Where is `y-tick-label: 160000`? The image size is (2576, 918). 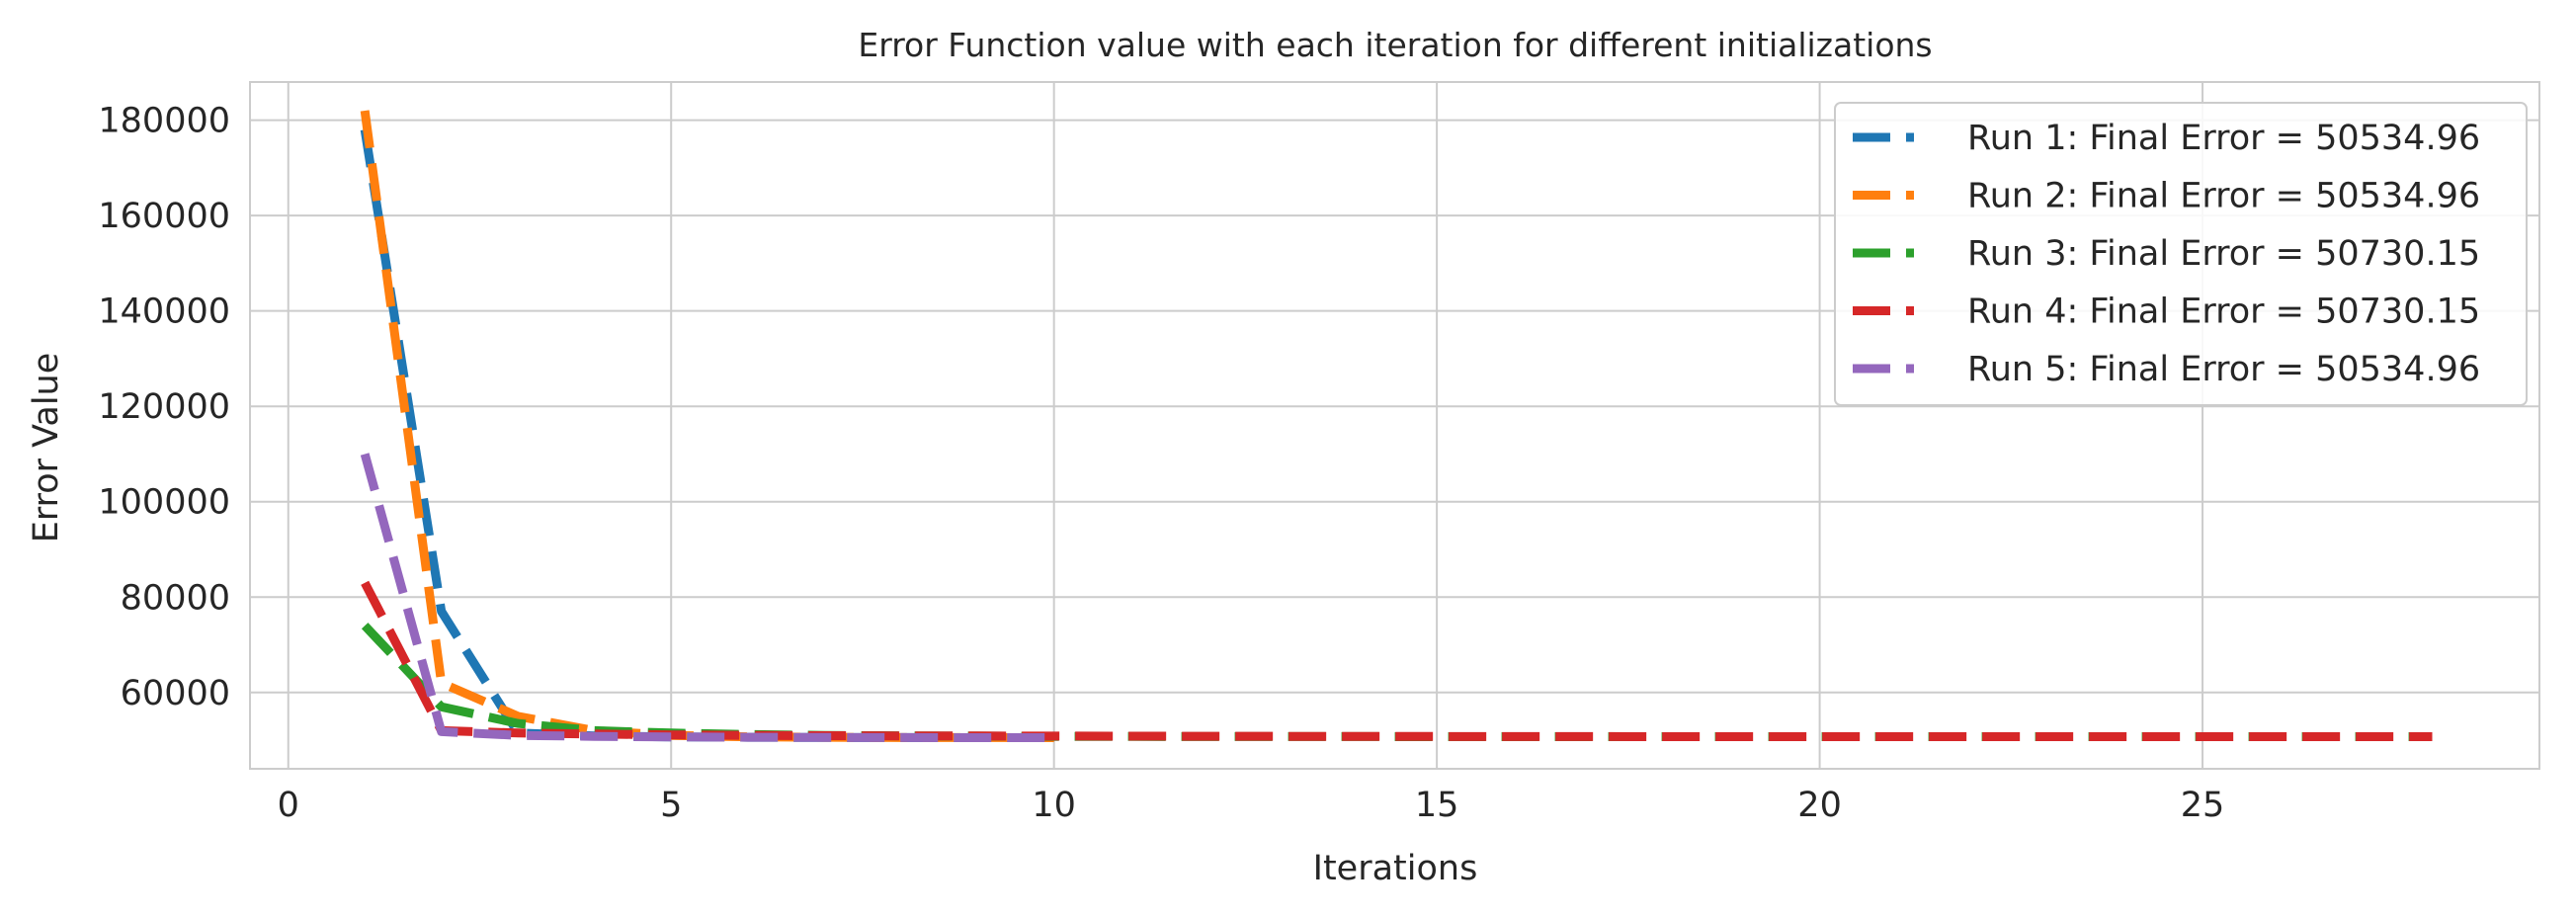 y-tick-label: 160000 is located at coordinates (164, 217).